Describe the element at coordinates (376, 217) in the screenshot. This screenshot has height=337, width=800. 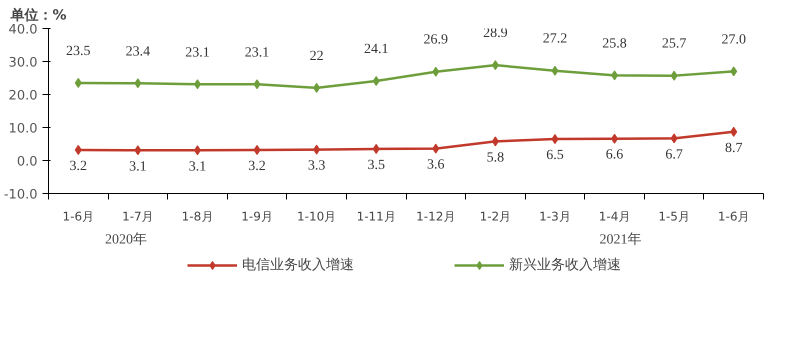
I see `x-tick-label: 1-11月` at that location.